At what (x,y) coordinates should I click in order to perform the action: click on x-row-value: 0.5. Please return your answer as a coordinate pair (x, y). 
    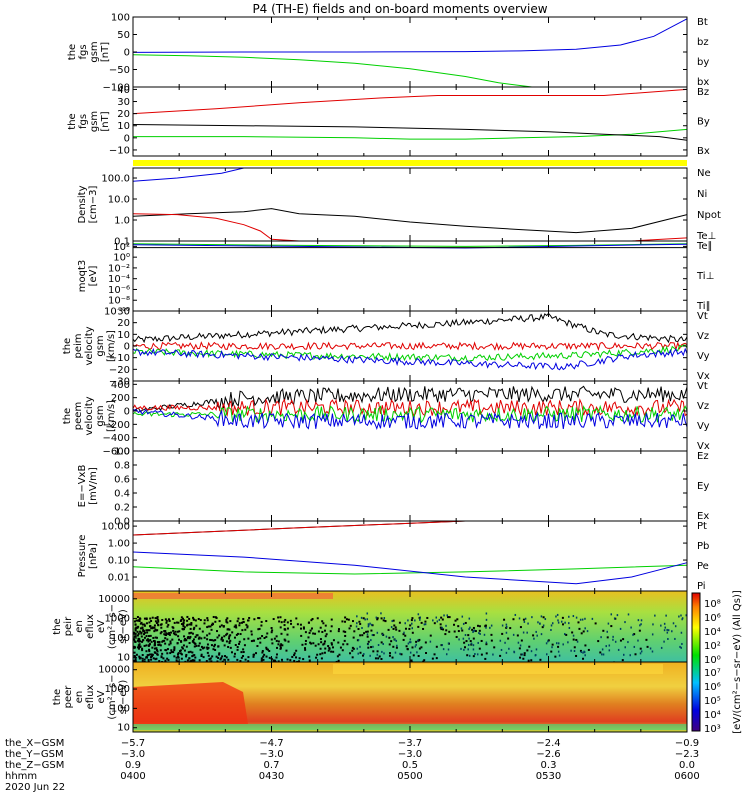
    Looking at the image, I should click on (410, 765).